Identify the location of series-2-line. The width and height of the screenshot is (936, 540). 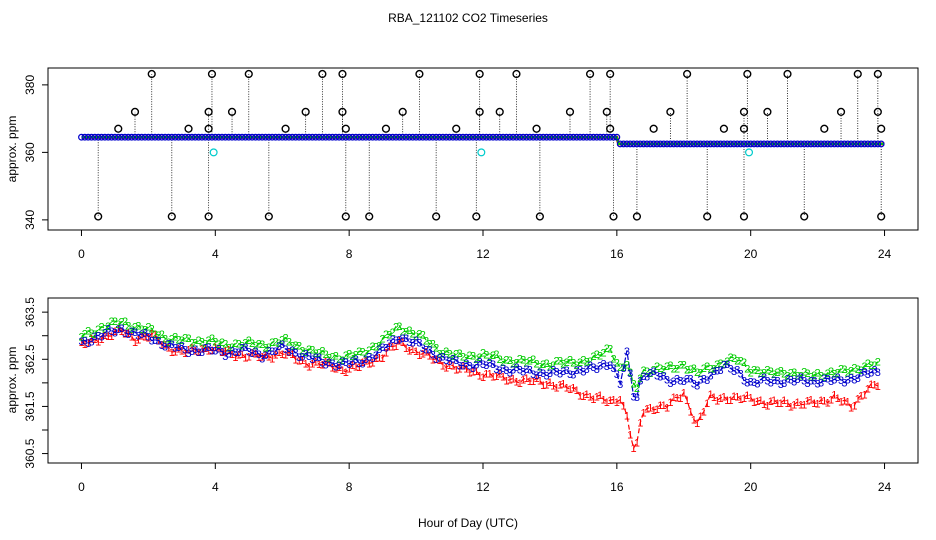
(480, 355).